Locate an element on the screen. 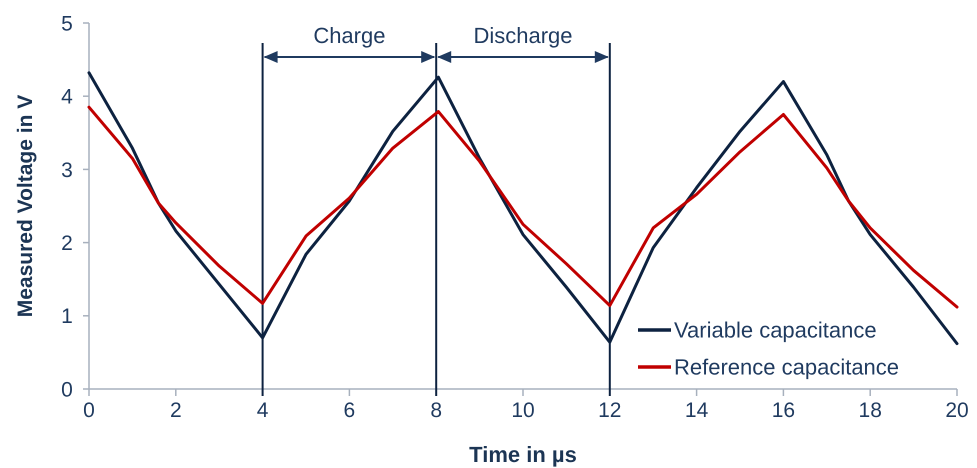 The image size is (977, 468). x-tick-label: 12 is located at coordinates (610, 410).